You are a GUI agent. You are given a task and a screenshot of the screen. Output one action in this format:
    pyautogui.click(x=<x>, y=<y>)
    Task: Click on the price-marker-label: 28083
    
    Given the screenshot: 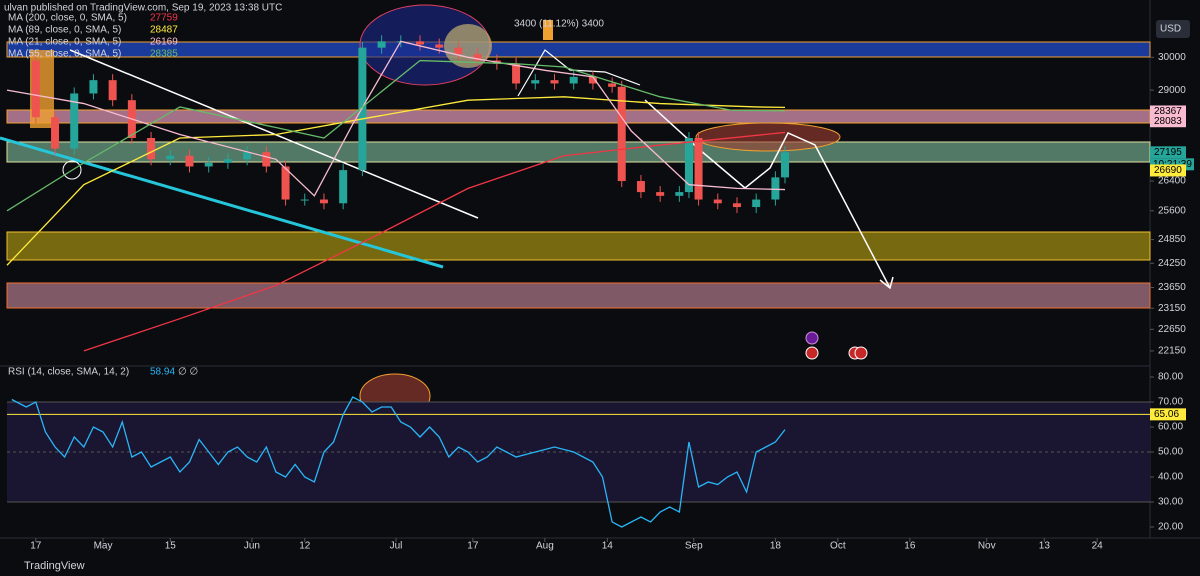 What is the action you would take?
    pyautogui.click(x=1168, y=121)
    